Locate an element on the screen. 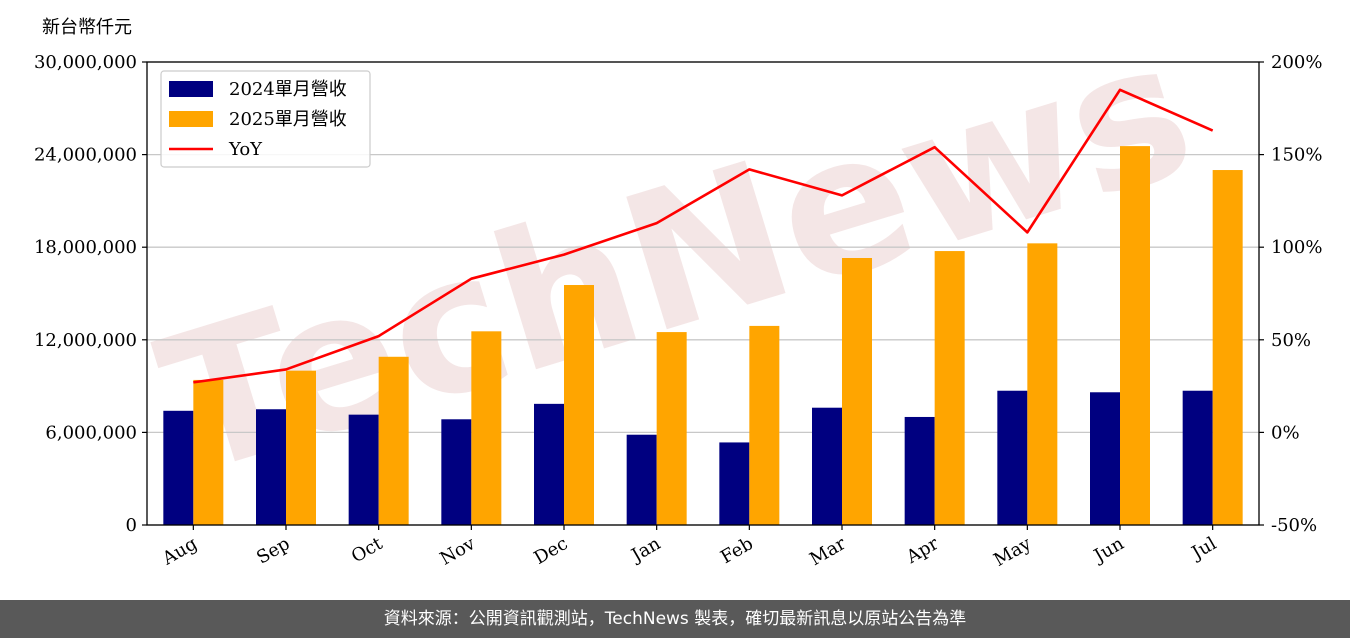  left-tick-label: 24,000,000 is located at coordinates (85, 155).